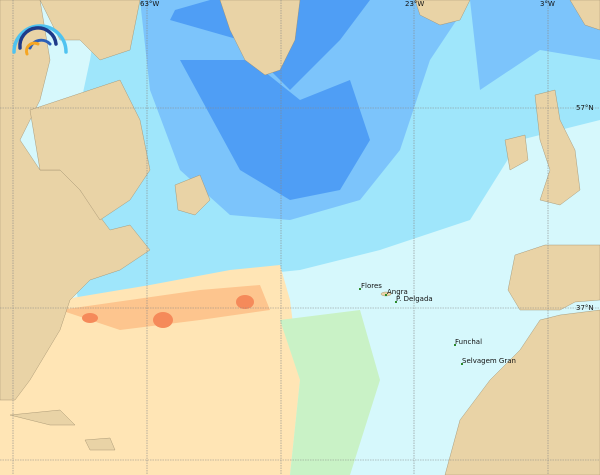 Image resolution: width=600 pixels, height=475 pixels. What do you see at coordinates (397, 292) in the screenshot?
I see `place-label-angra: Angra` at bounding box center [397, 292].